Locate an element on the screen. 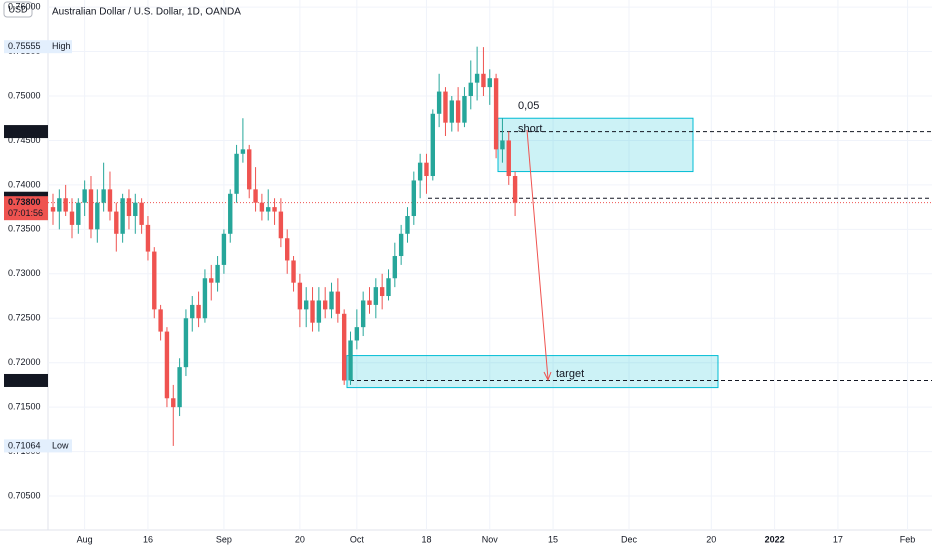 Image resolution: width=932 pixels, height=550 pixels. price-label: 0.73800 is located at coordinates (24, 202).